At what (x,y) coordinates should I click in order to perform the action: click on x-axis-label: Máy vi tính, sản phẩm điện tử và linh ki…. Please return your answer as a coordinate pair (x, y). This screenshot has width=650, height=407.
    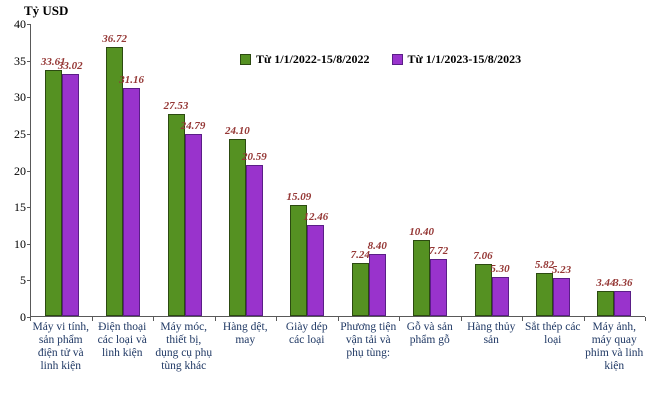
    Looking at the image, I should click on (61, 347).